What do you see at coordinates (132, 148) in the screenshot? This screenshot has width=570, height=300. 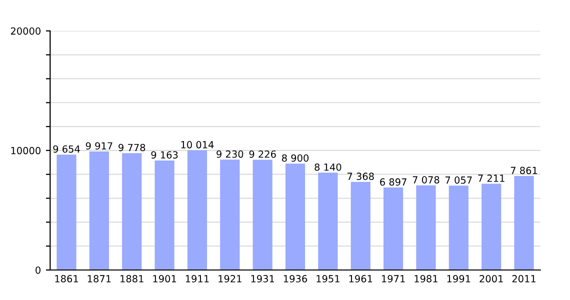 I see `data-label: 9 778` at bounding box center [132, 148].